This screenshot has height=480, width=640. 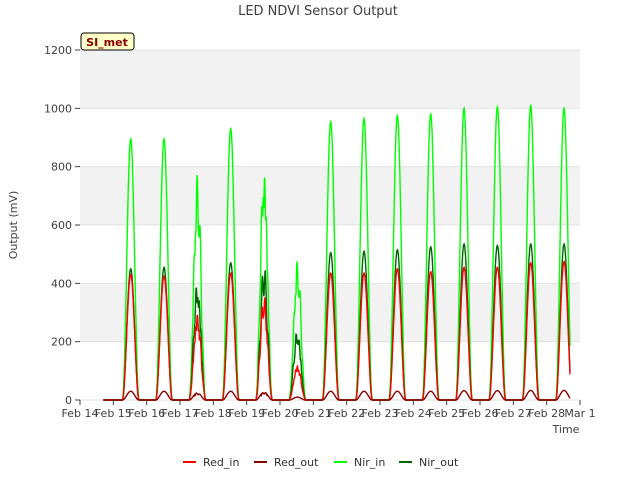 What do you see at coordinates (221, 462) in the screenshot?
I see `legend-label: Red_in` at bounding box center [221, 462].